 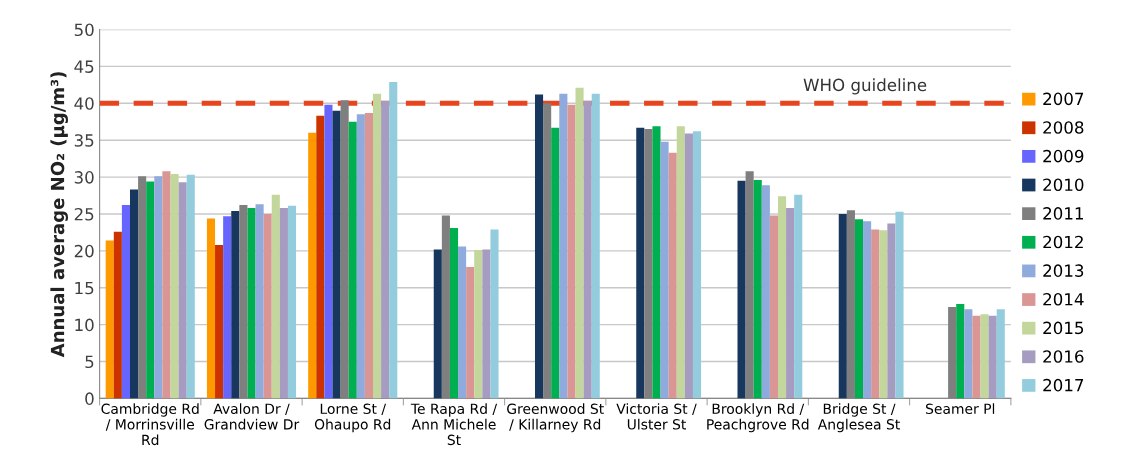 What do you see at coordinates (89, 398) in the screenshot?
I see `y-tick-label: 0` at bounding box center [89, 398].